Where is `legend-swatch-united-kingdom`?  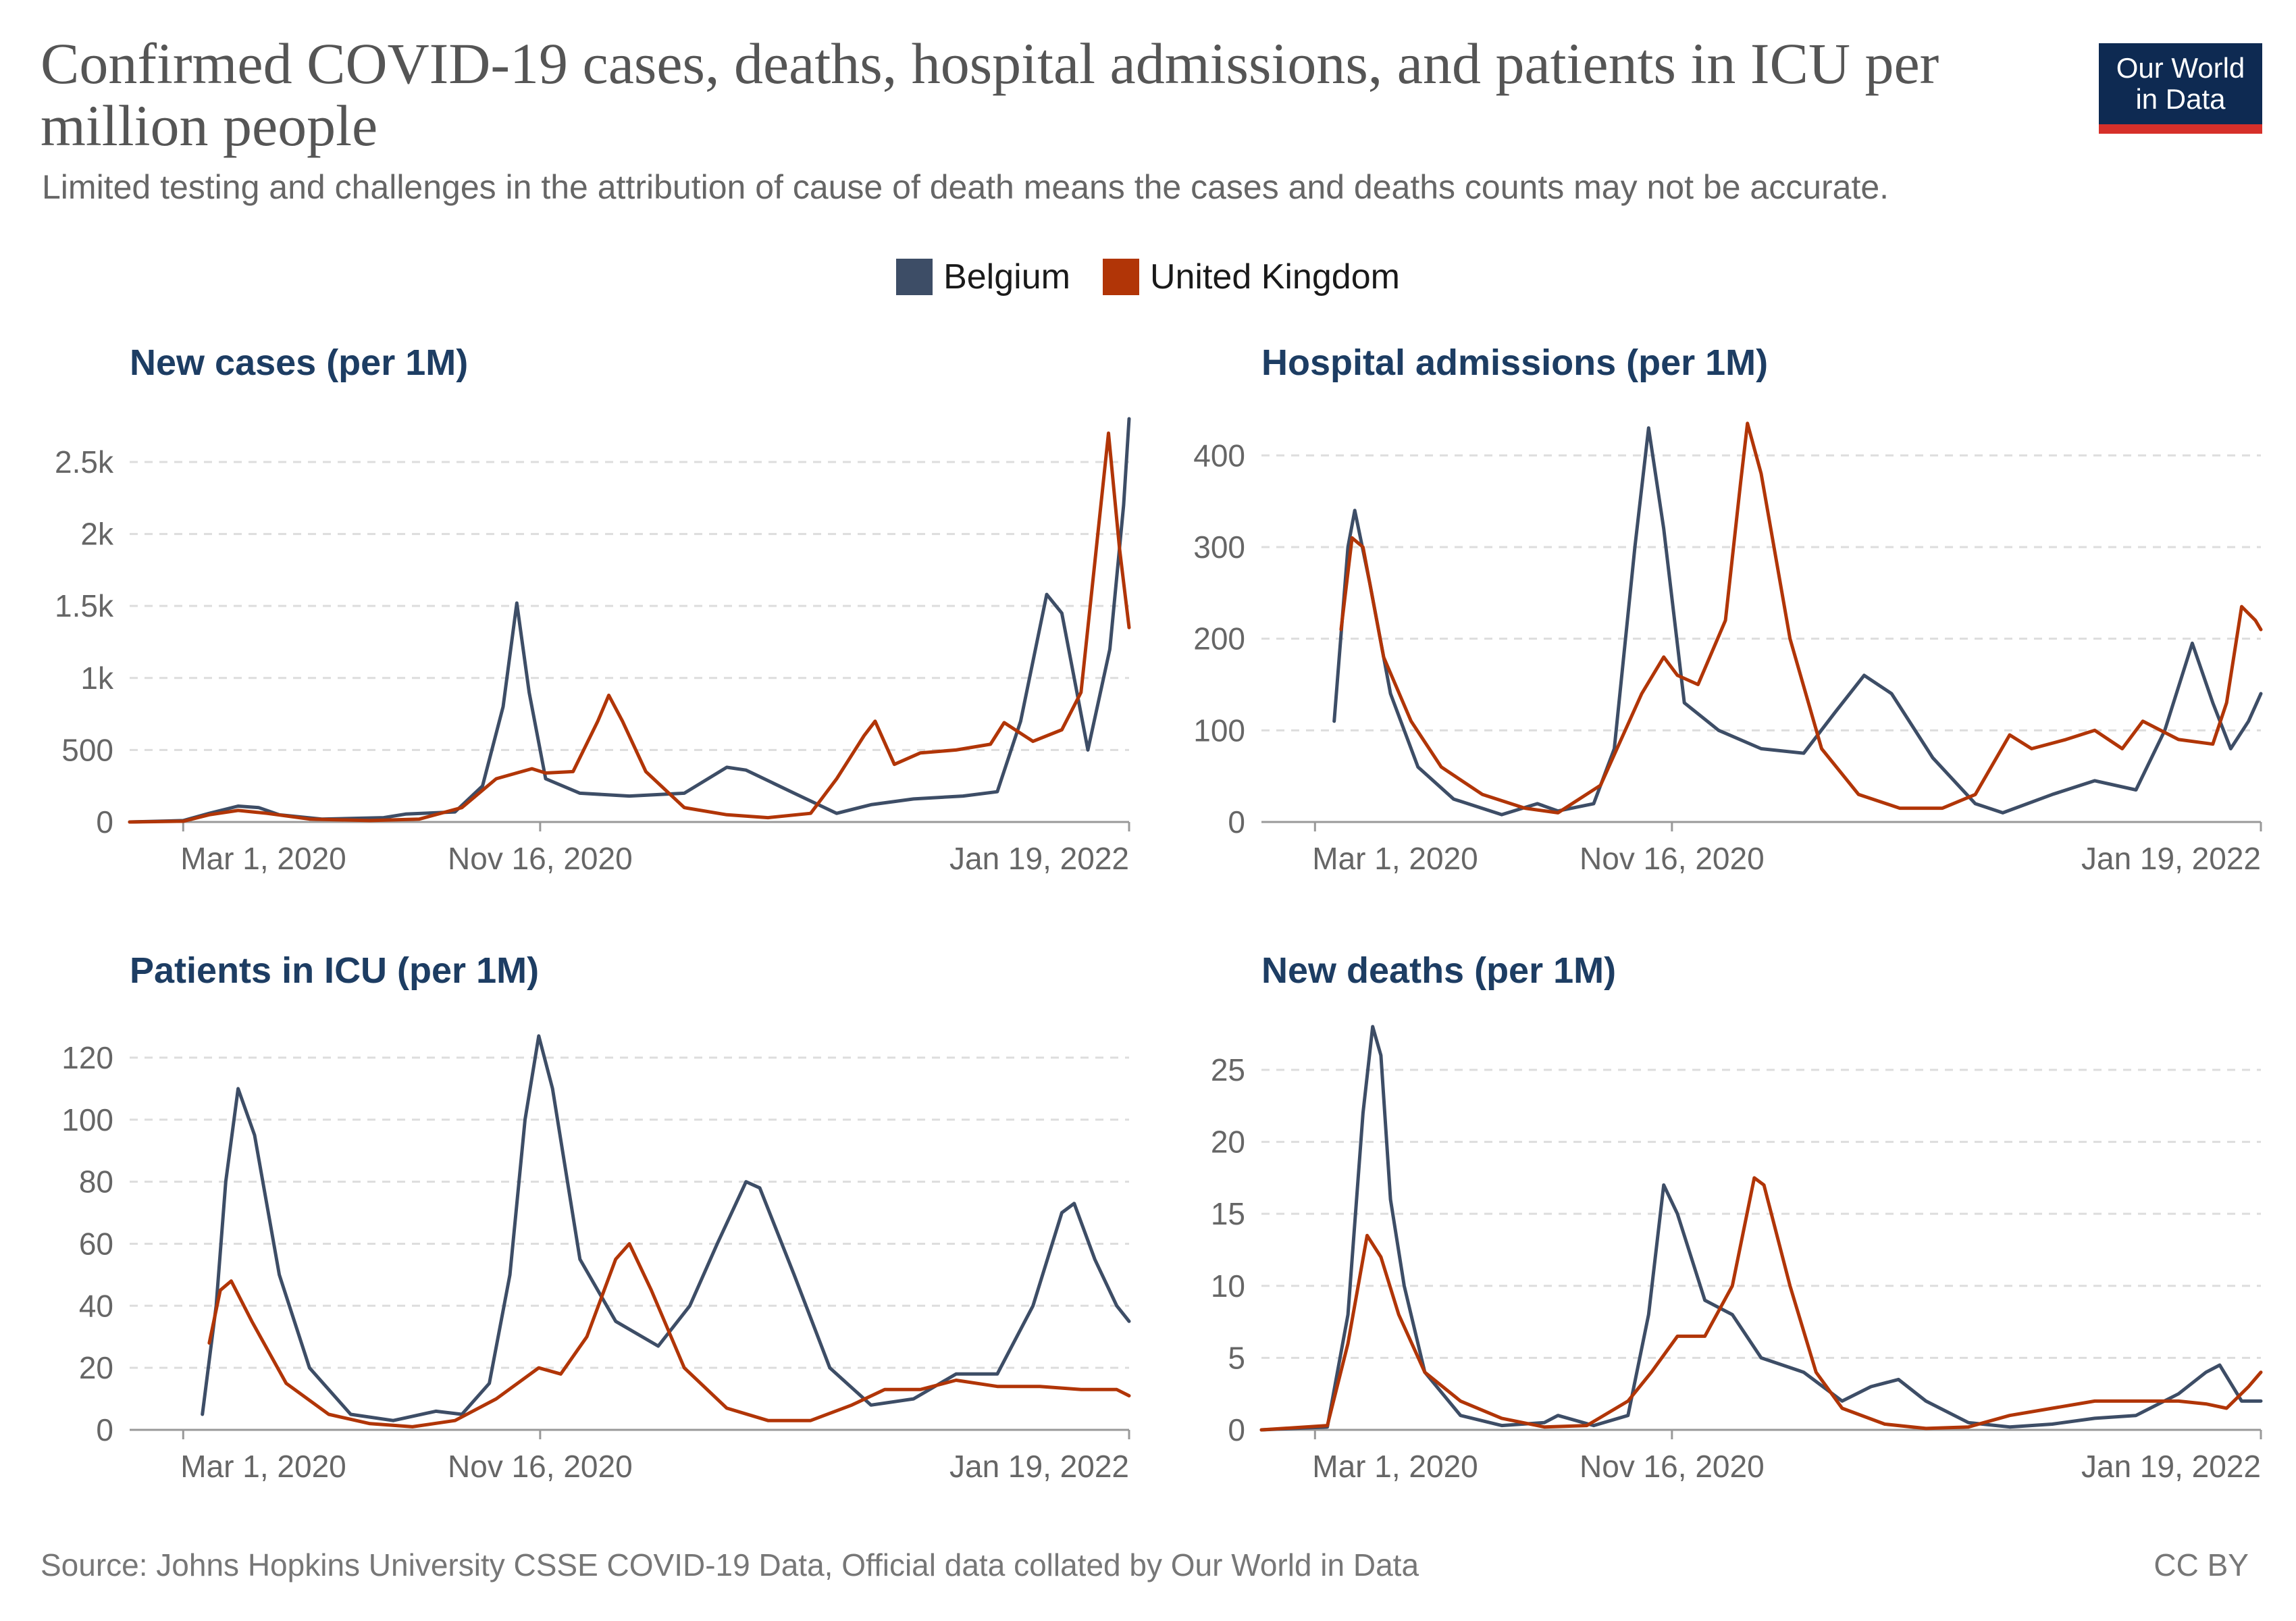 legend-swatch-united-kingdom is located at coordinates (1120, 277).